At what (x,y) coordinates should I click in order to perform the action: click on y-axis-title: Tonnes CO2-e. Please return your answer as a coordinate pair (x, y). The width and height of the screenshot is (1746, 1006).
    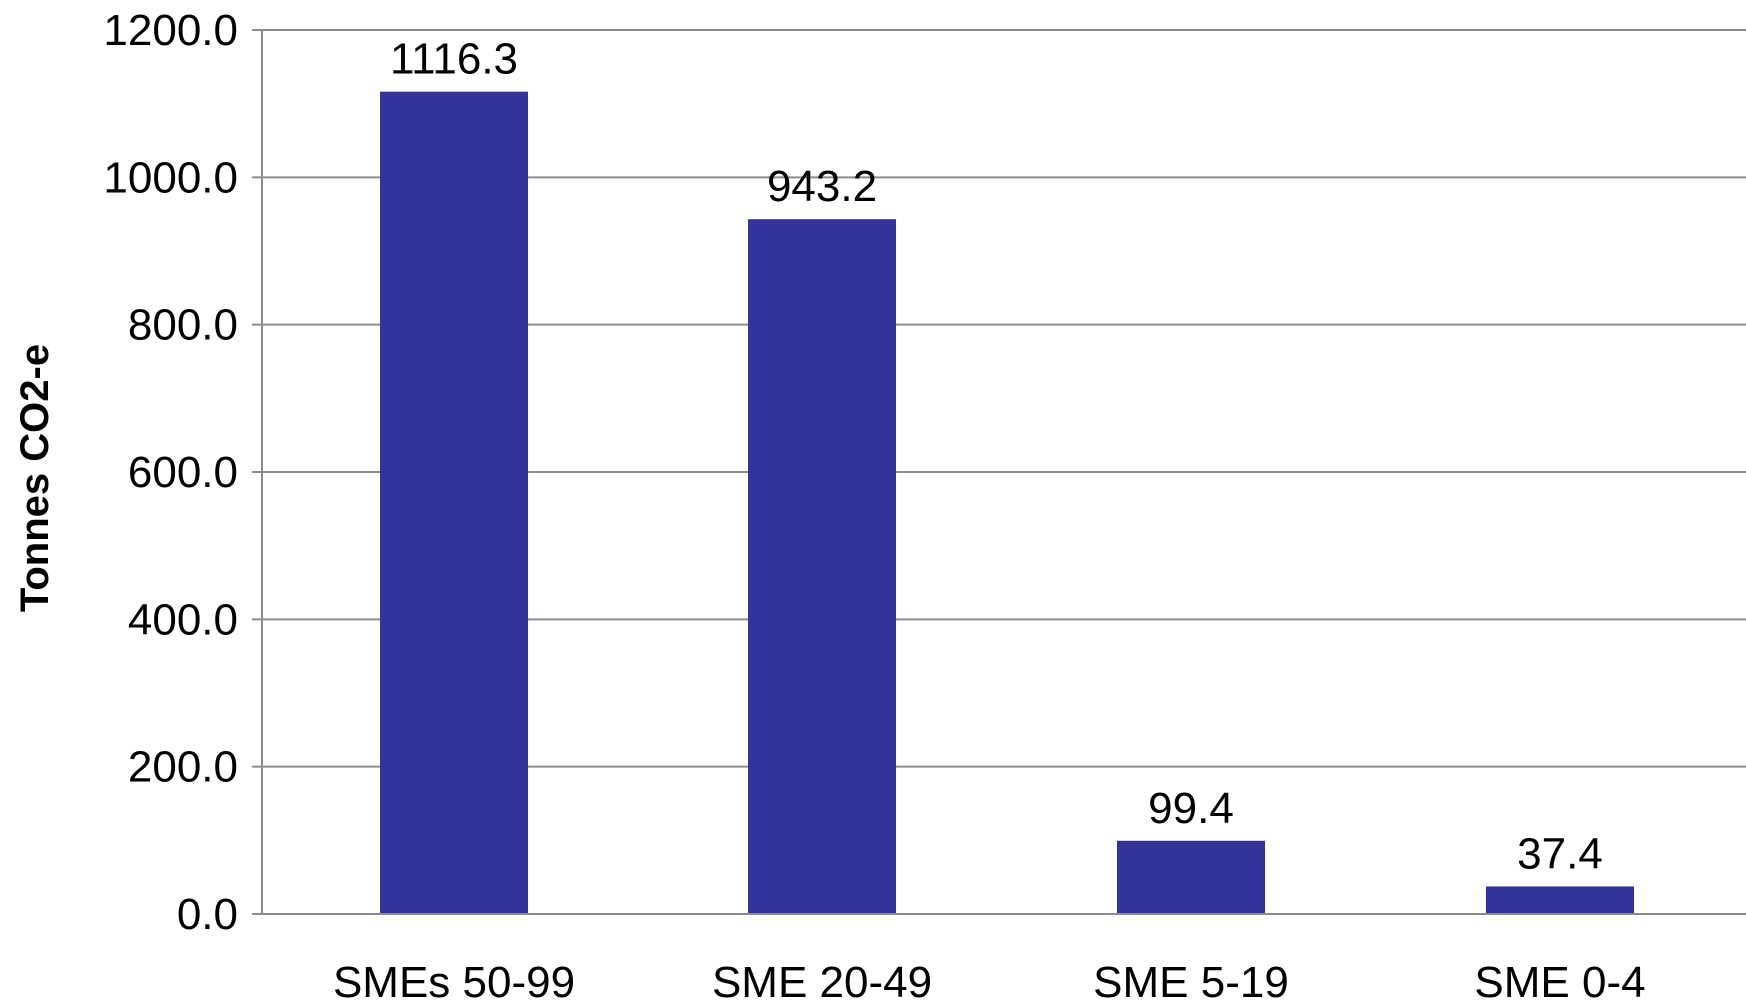
    Looking at the image, I should click on (35, 478).